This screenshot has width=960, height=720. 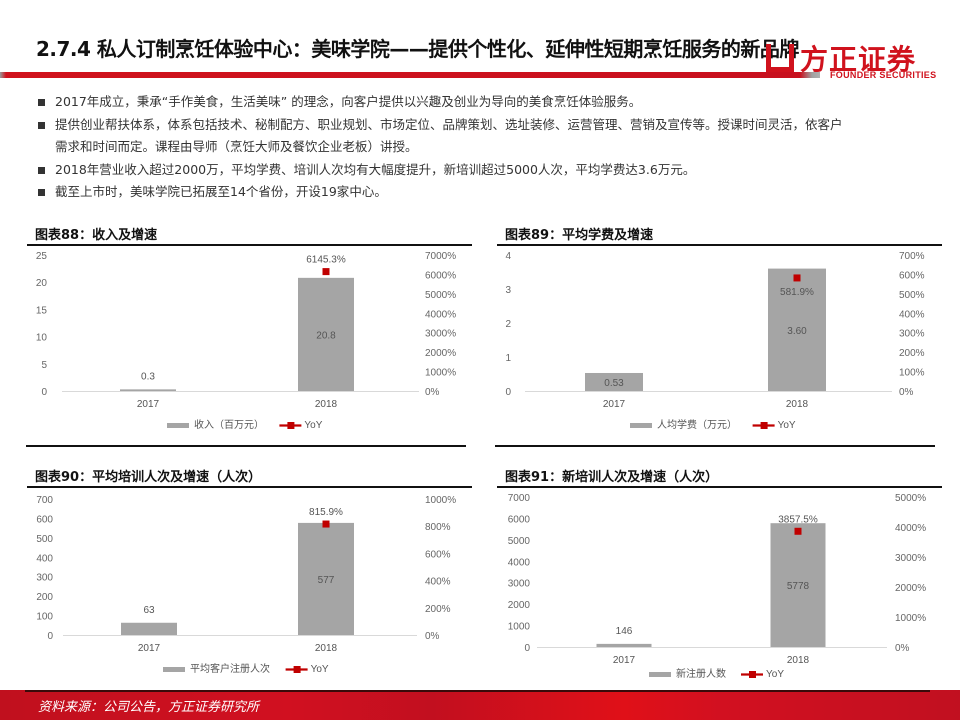 What do you see at coordinates (438, 527) in the screenshot?
I see `svg-text: 800%` at bounding box center [438, 527].